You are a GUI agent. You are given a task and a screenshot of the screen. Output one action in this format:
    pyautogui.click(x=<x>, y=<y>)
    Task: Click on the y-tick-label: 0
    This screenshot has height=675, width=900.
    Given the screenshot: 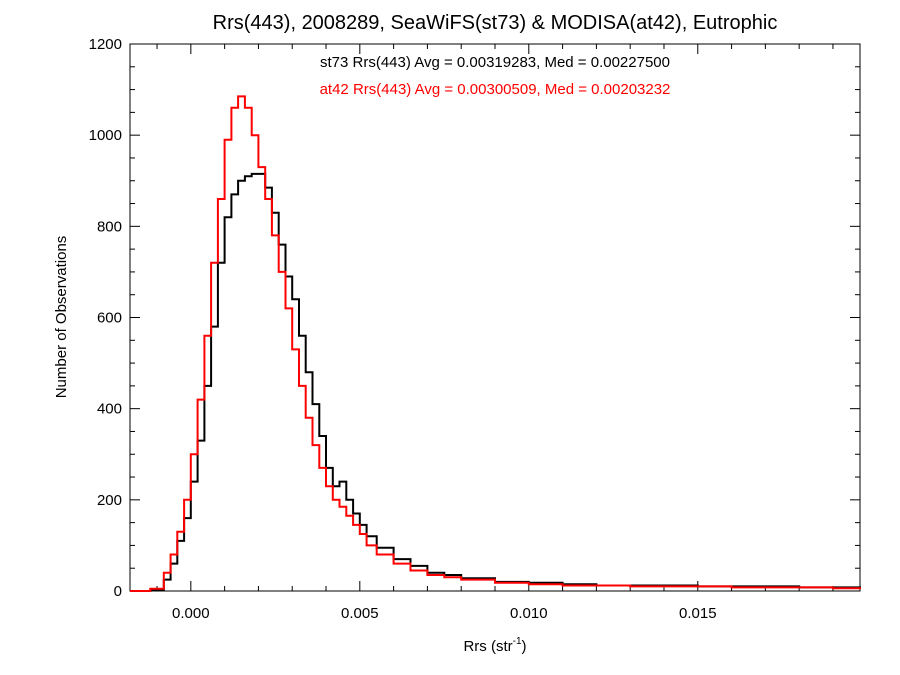 What is the action you would take?
    pyautogui.click(x=118, y=591)
    